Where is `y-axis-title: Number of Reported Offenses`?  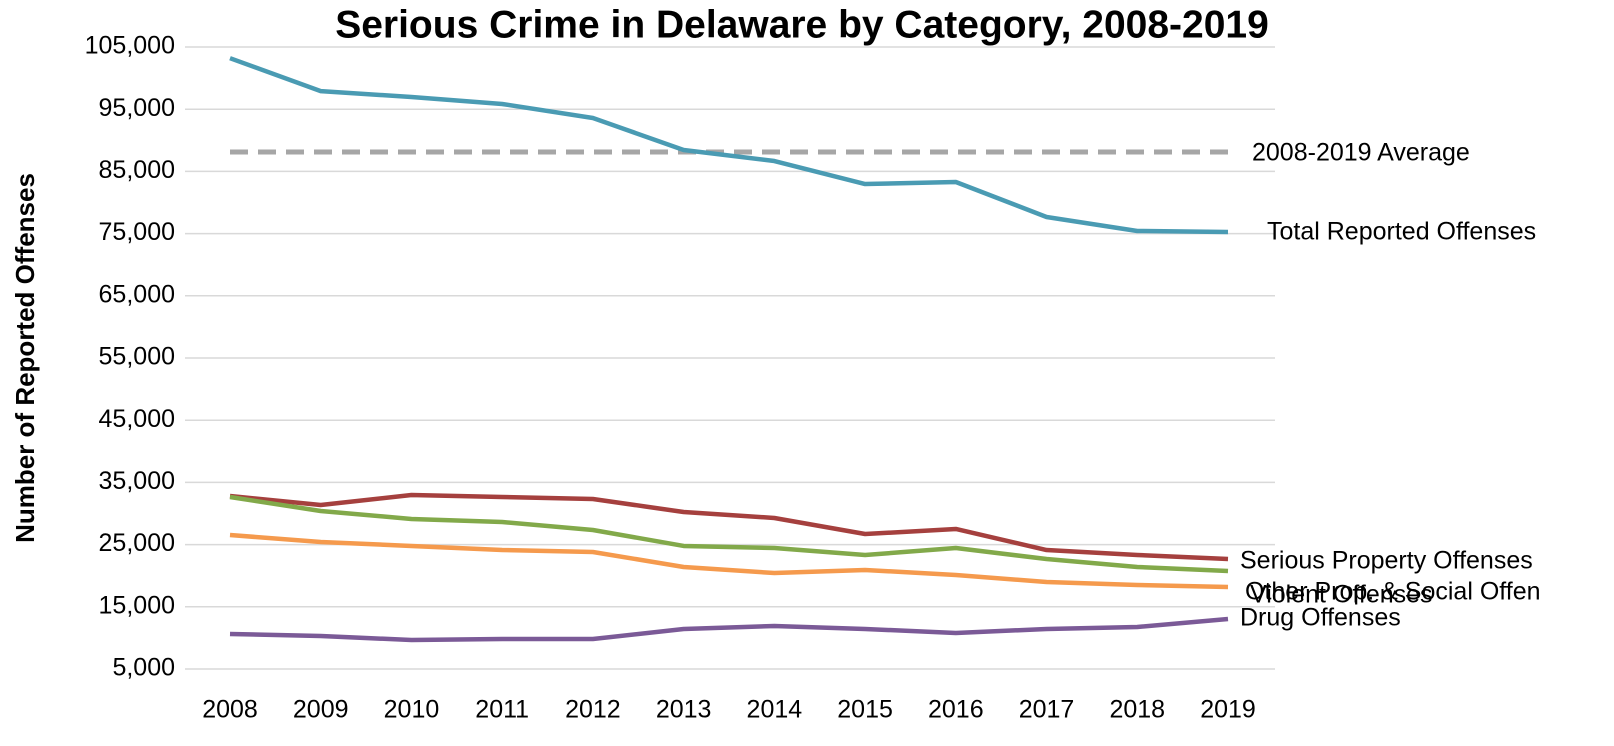
y-axis-title: Number of Reported Offenses is located at coordinates (25, 358).